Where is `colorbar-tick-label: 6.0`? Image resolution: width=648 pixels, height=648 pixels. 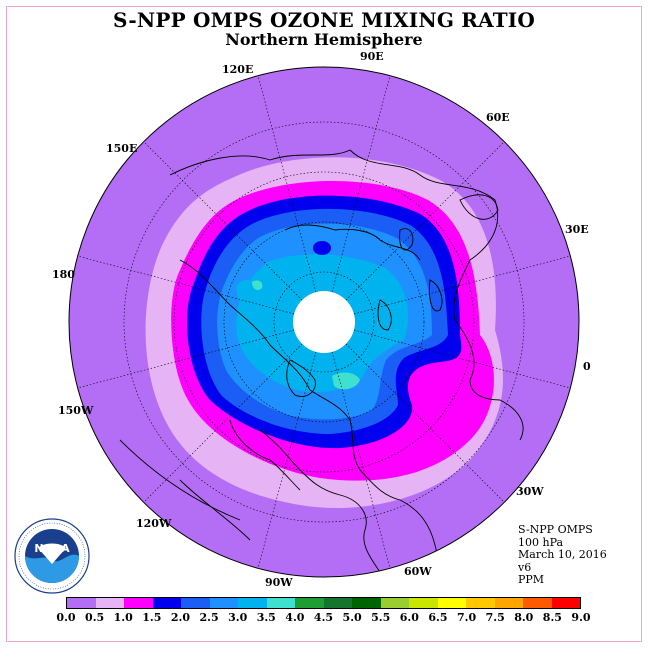 colorbar-tick-label: 6.0 is located at coordinates (409, 617).